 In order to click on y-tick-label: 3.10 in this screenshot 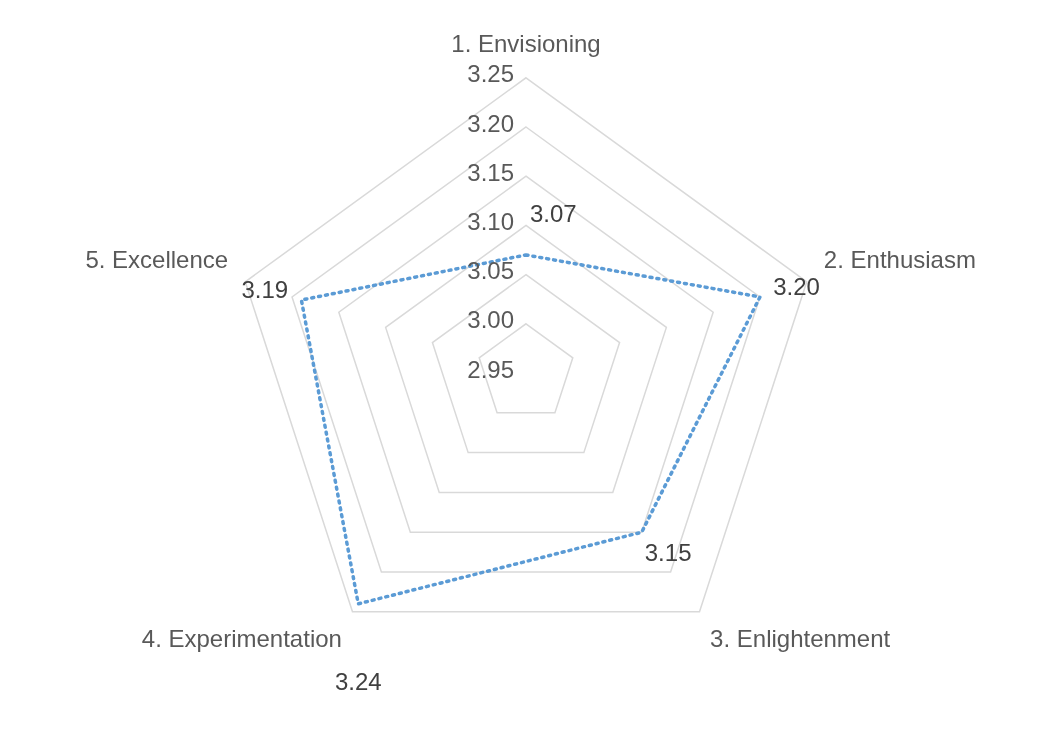, I will do `click(490, 222)`.